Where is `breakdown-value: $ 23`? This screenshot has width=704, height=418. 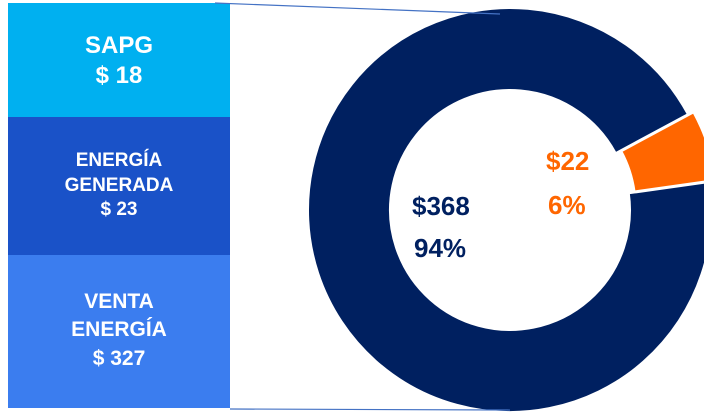
breakdown-value: $ 23 is located at coordinates (119, 210).